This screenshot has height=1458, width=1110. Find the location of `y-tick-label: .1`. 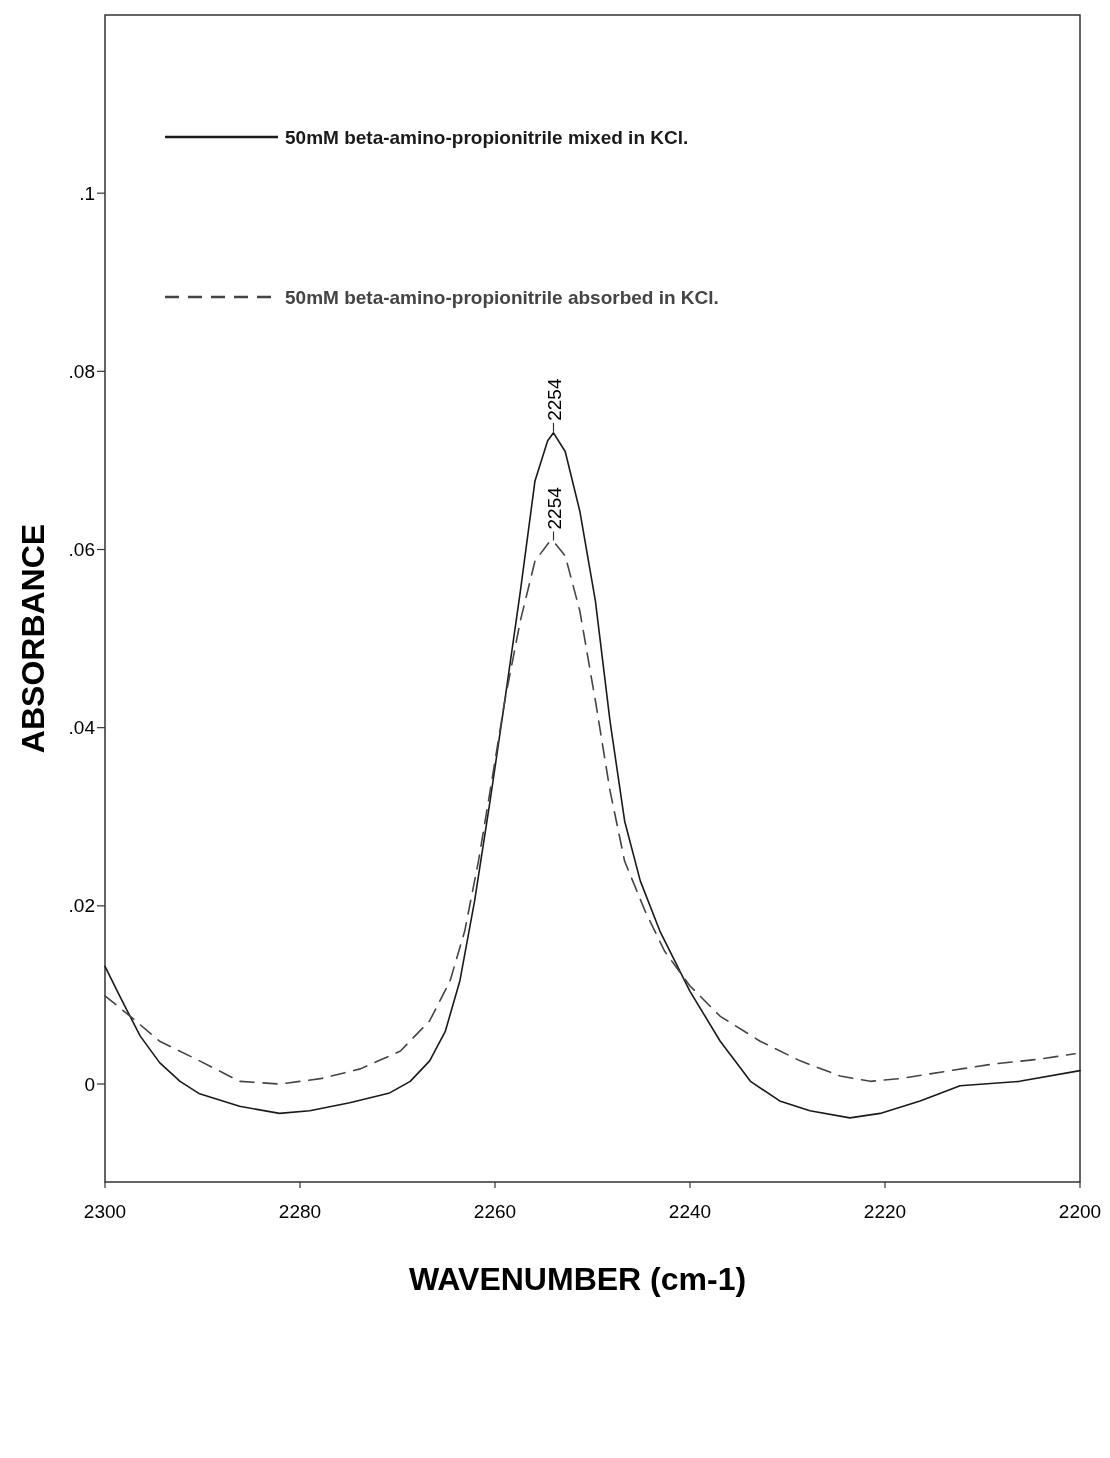

y-tick-label: .1 is located at coordinates (87, 193).